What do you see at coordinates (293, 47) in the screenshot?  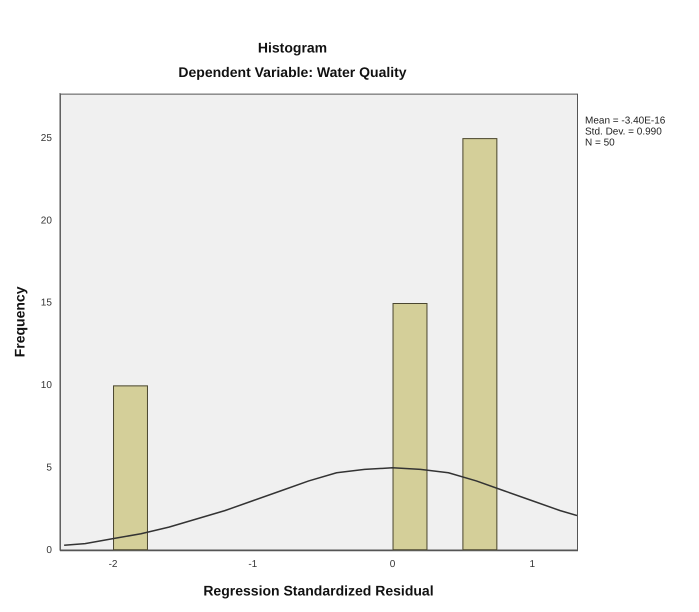 I see `chart-title: Histogram` at bounding box center [293, 47].